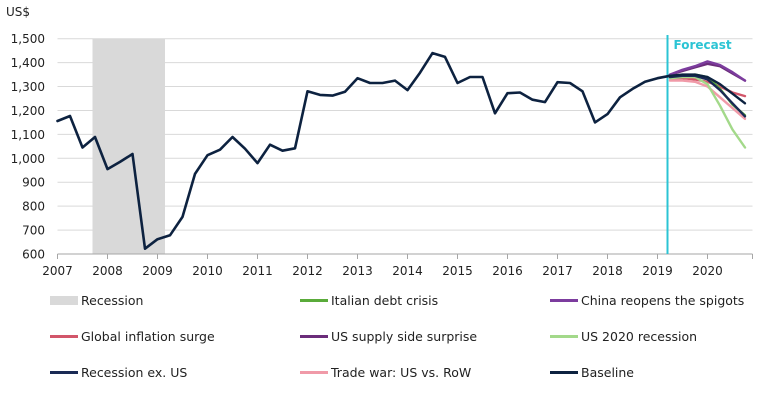 Image resolution: width=770 pixels, height=402 pixels. I want to click on x-tick-label: 2011, so click(257, 271).